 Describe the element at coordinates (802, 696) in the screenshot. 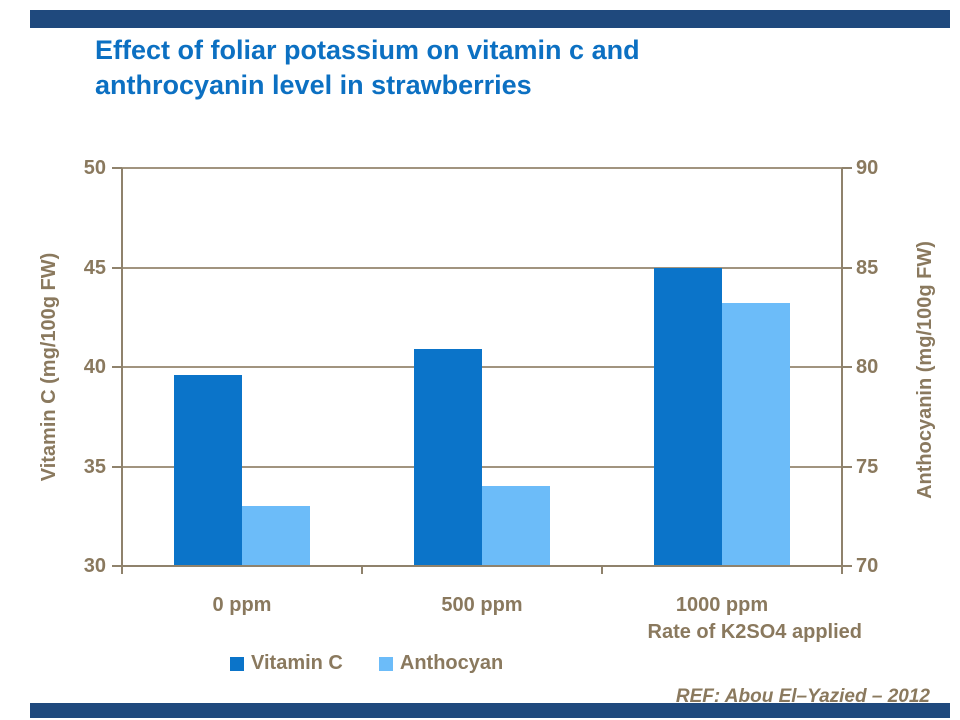

I see `reference-text: REF: Abou El–Yazied – 2012` at that location.